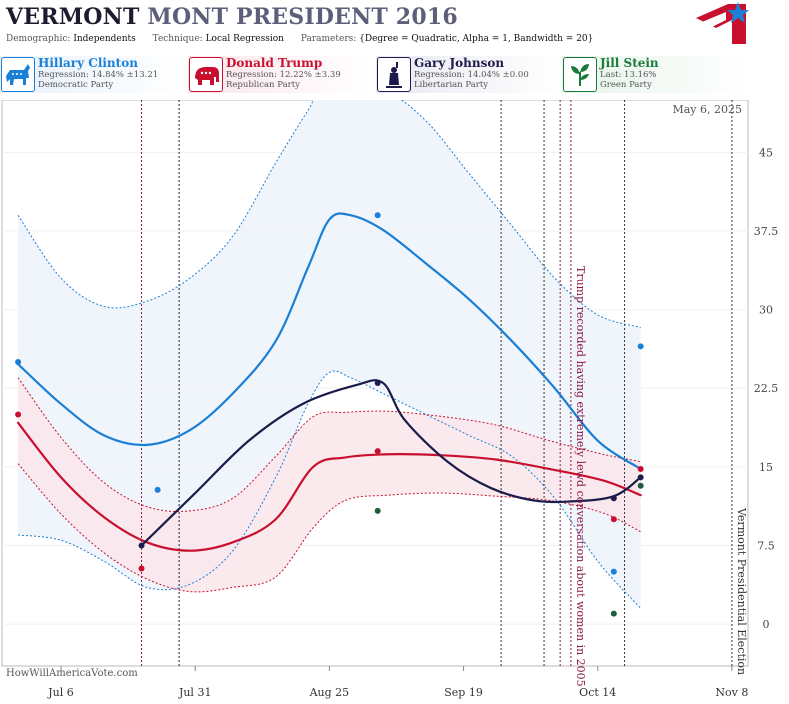 The image size is (789, 704). I want to click on y-tick-label: 22.5, so click(766, 388).